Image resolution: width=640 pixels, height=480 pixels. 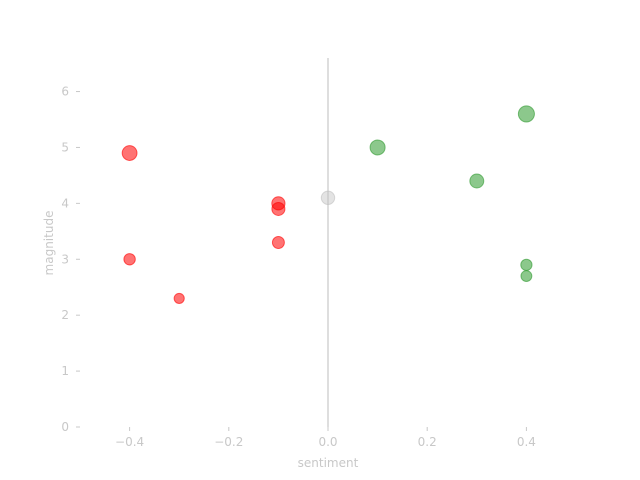 I want to click on y-tick-label: 5, so click(x=65, y=147).